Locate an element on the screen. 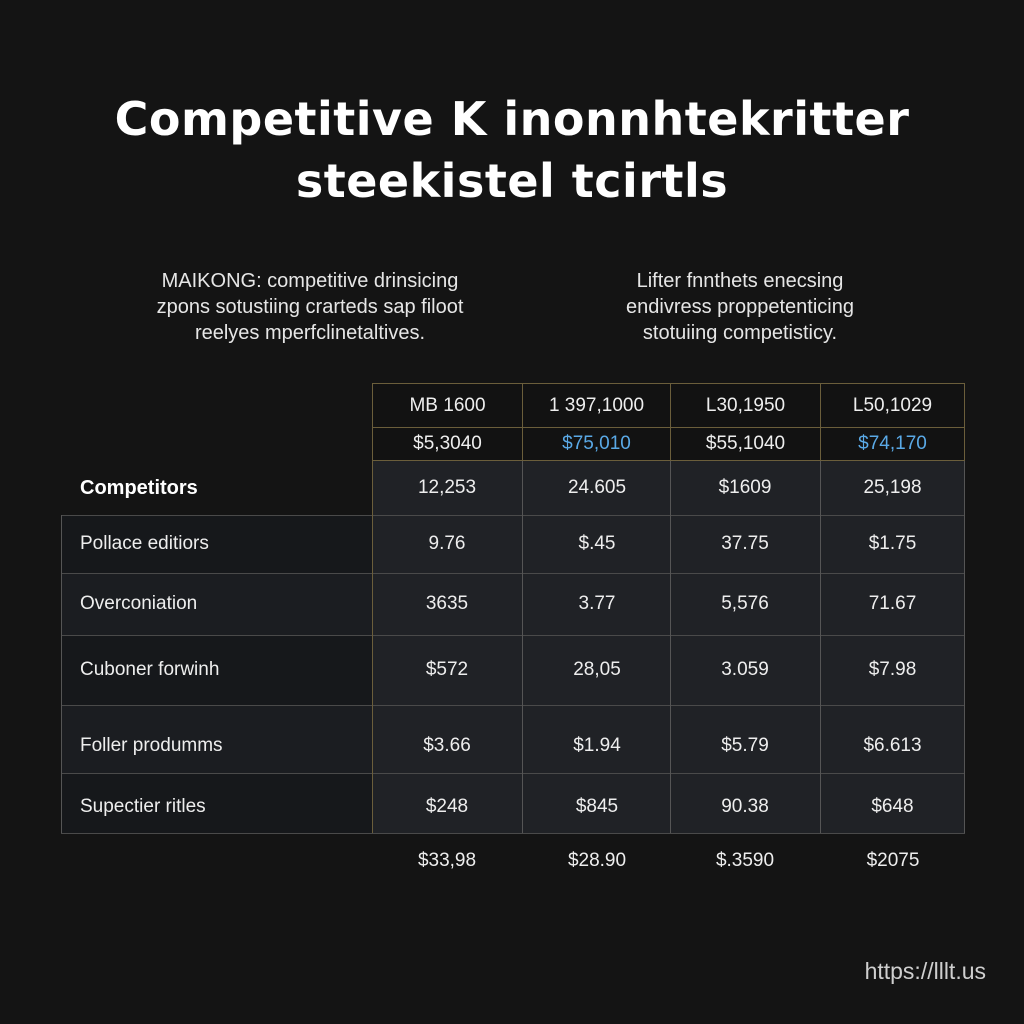 The image size is (1024, 1024). table-cell: 3635 is located at coordinates (447, 603).